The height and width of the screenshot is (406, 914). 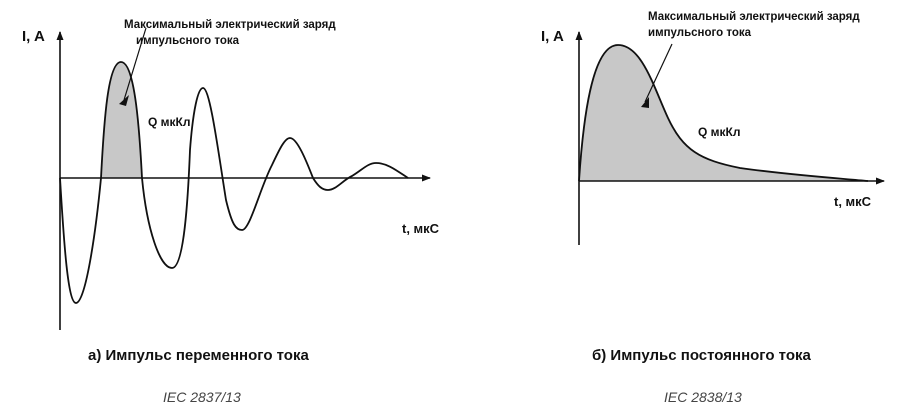 What do you see at coordinates (121, 120) in the screenshot?
I see `ac-charge-shaded-area` at bounding box center [121, 120].